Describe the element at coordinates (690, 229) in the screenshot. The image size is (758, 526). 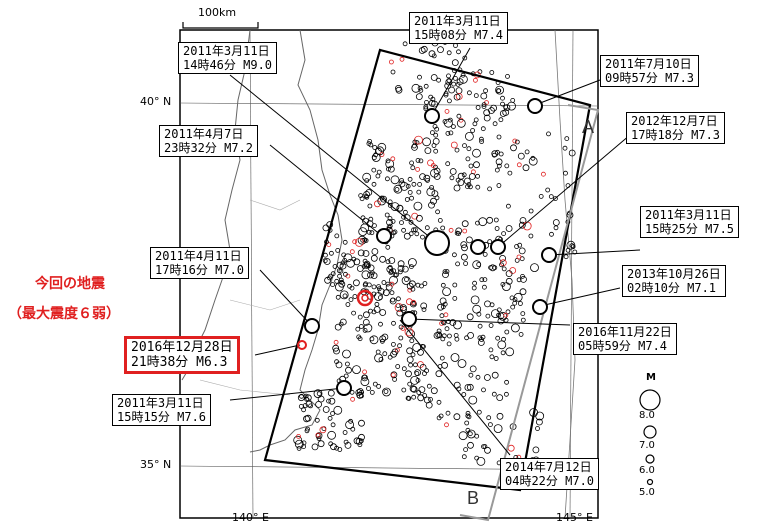
I see `event-time: 15時25分 M7.5` at that location.